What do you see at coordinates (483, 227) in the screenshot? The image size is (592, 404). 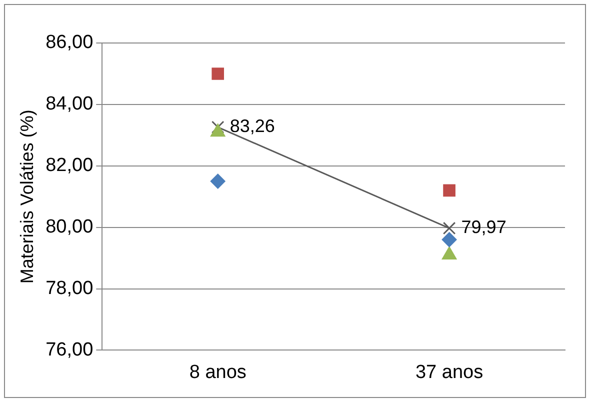 I see `data-label: 79,97` at bounding box center [483, 227].